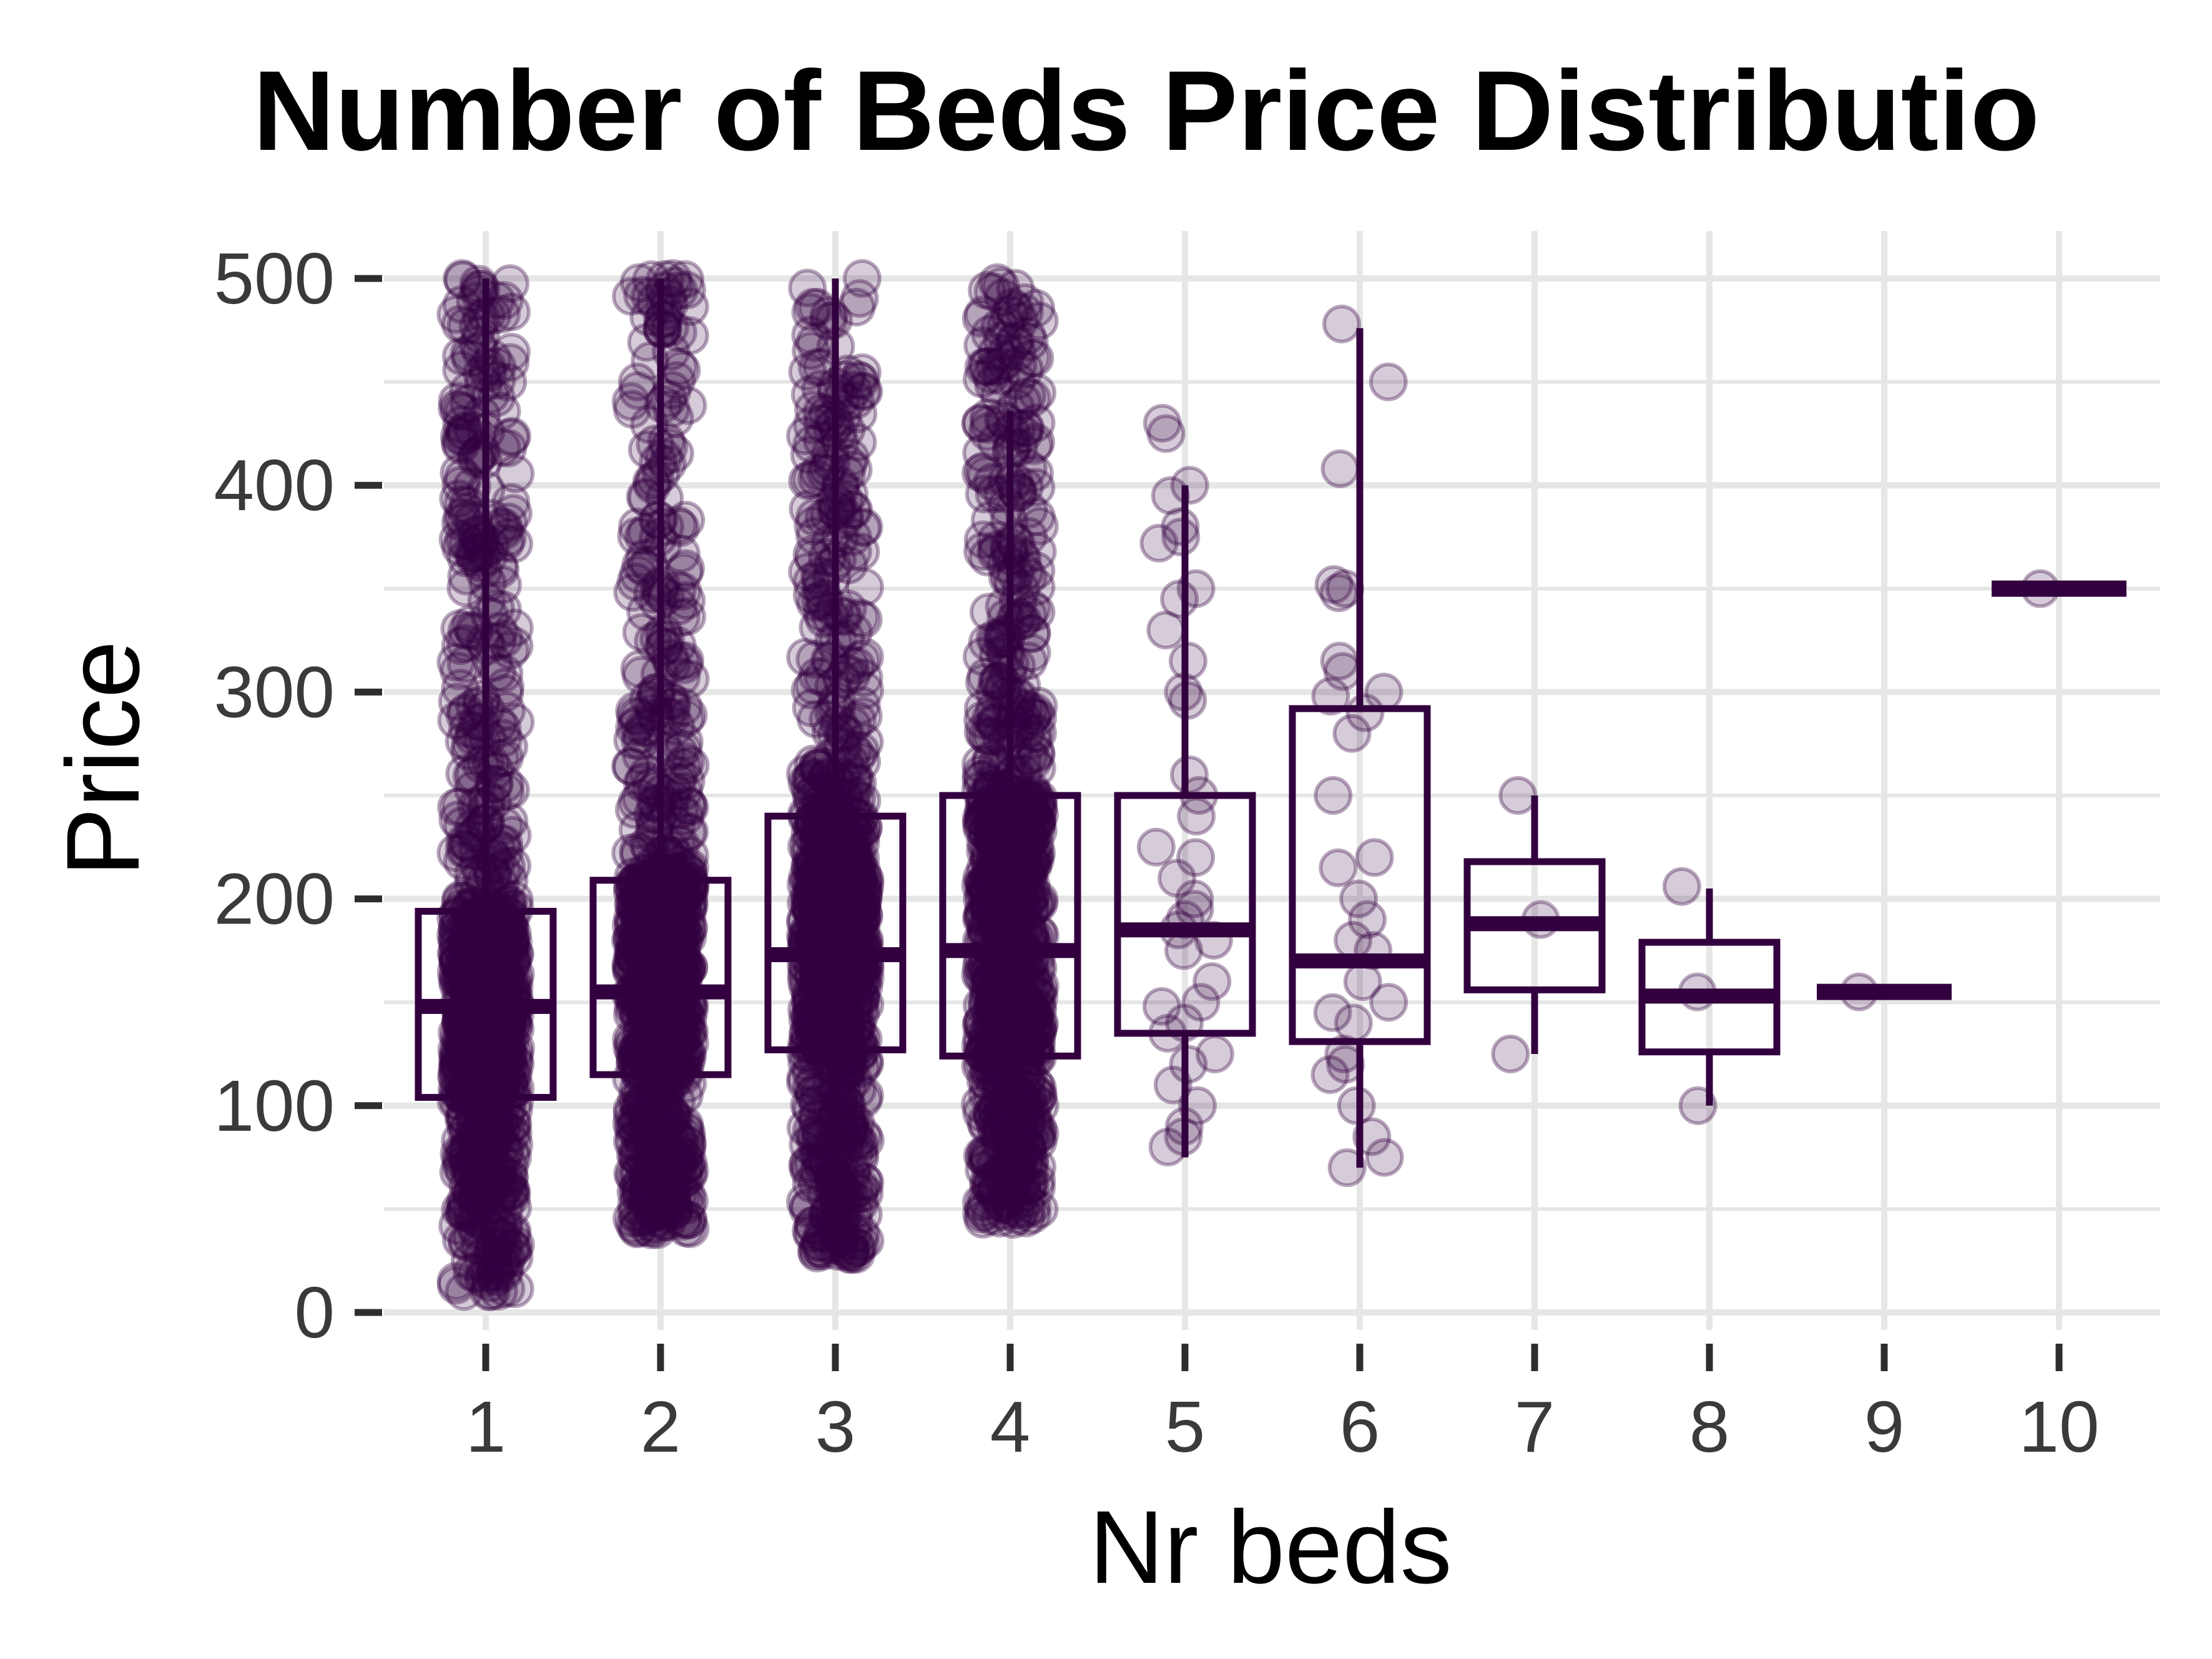 The height and width of the screenshot is (1659, 2212). What do you see at coordinates (1884, 1426) in the screenshot?
I see `x-tick-label: 9` at bounding box center [1884, 1426].